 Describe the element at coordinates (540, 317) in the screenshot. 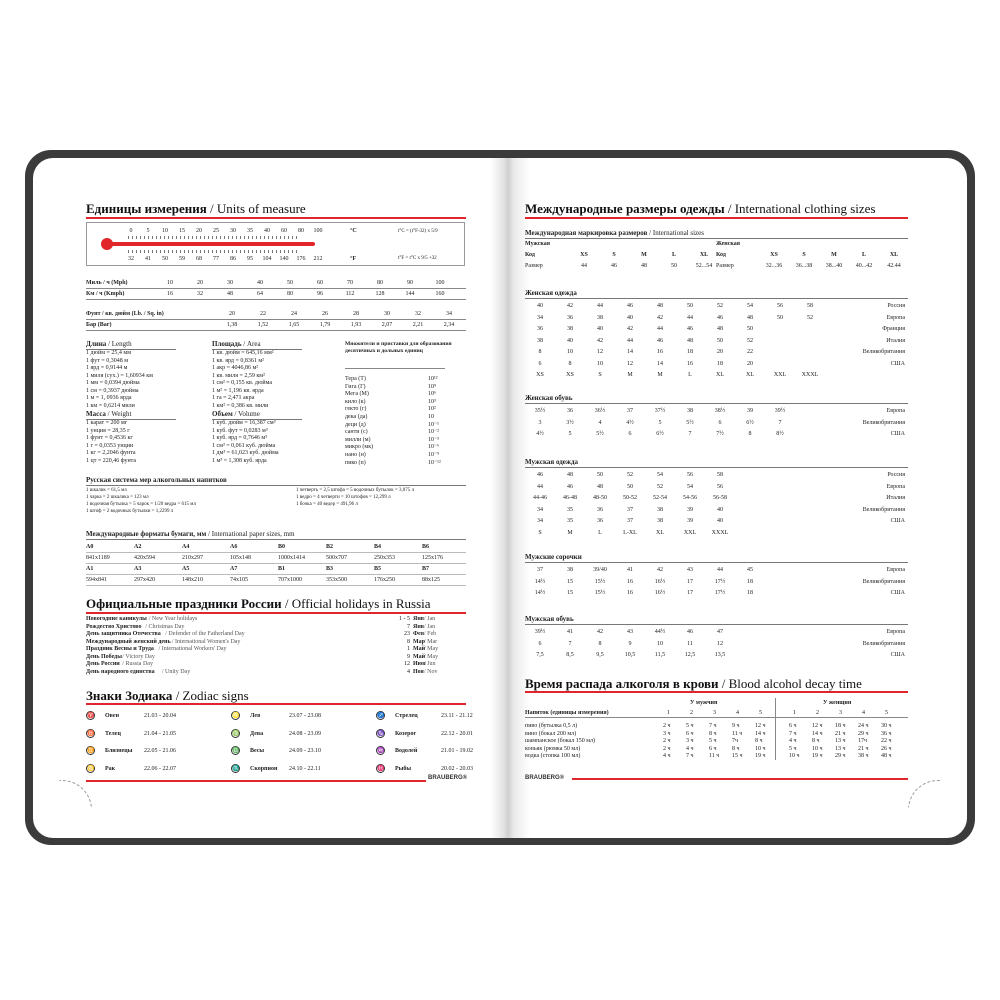

I see `size-cell: 34` at that location.